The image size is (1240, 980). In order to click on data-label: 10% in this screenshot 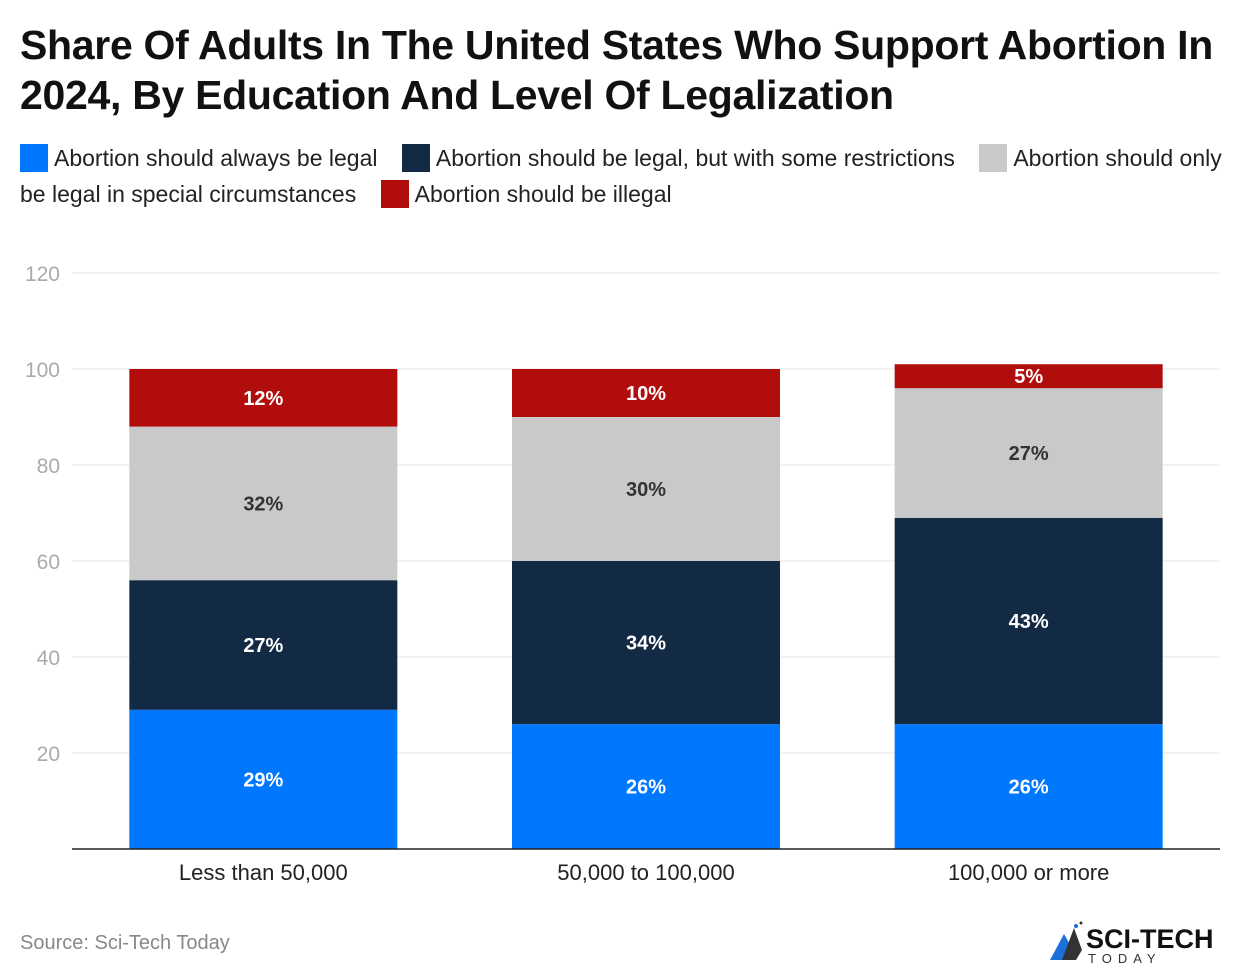, I will do `click(646, 394)`.